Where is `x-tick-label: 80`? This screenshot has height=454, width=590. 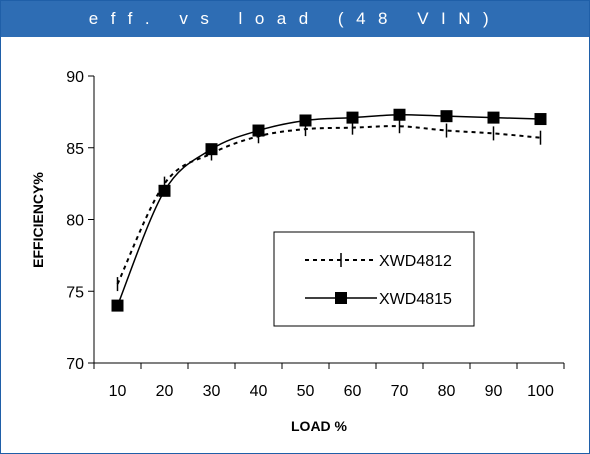 x-tick-label: 80 is located at coordinates (447, 391).